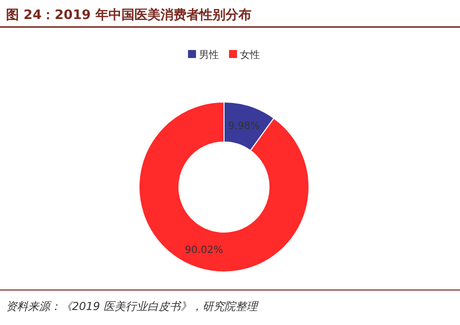 This screenshot has height=325, width=460. What do you see at coordinates (204, 250) in the screenshot?
I see `data-label: 90.02%` at bounding box center [204, 250].